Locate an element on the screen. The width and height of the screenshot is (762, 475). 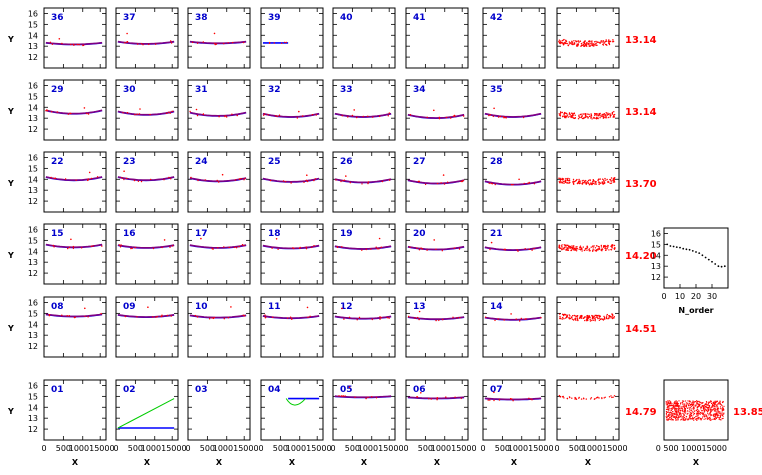
order-label: 36 is located at coordinates (57, 18).